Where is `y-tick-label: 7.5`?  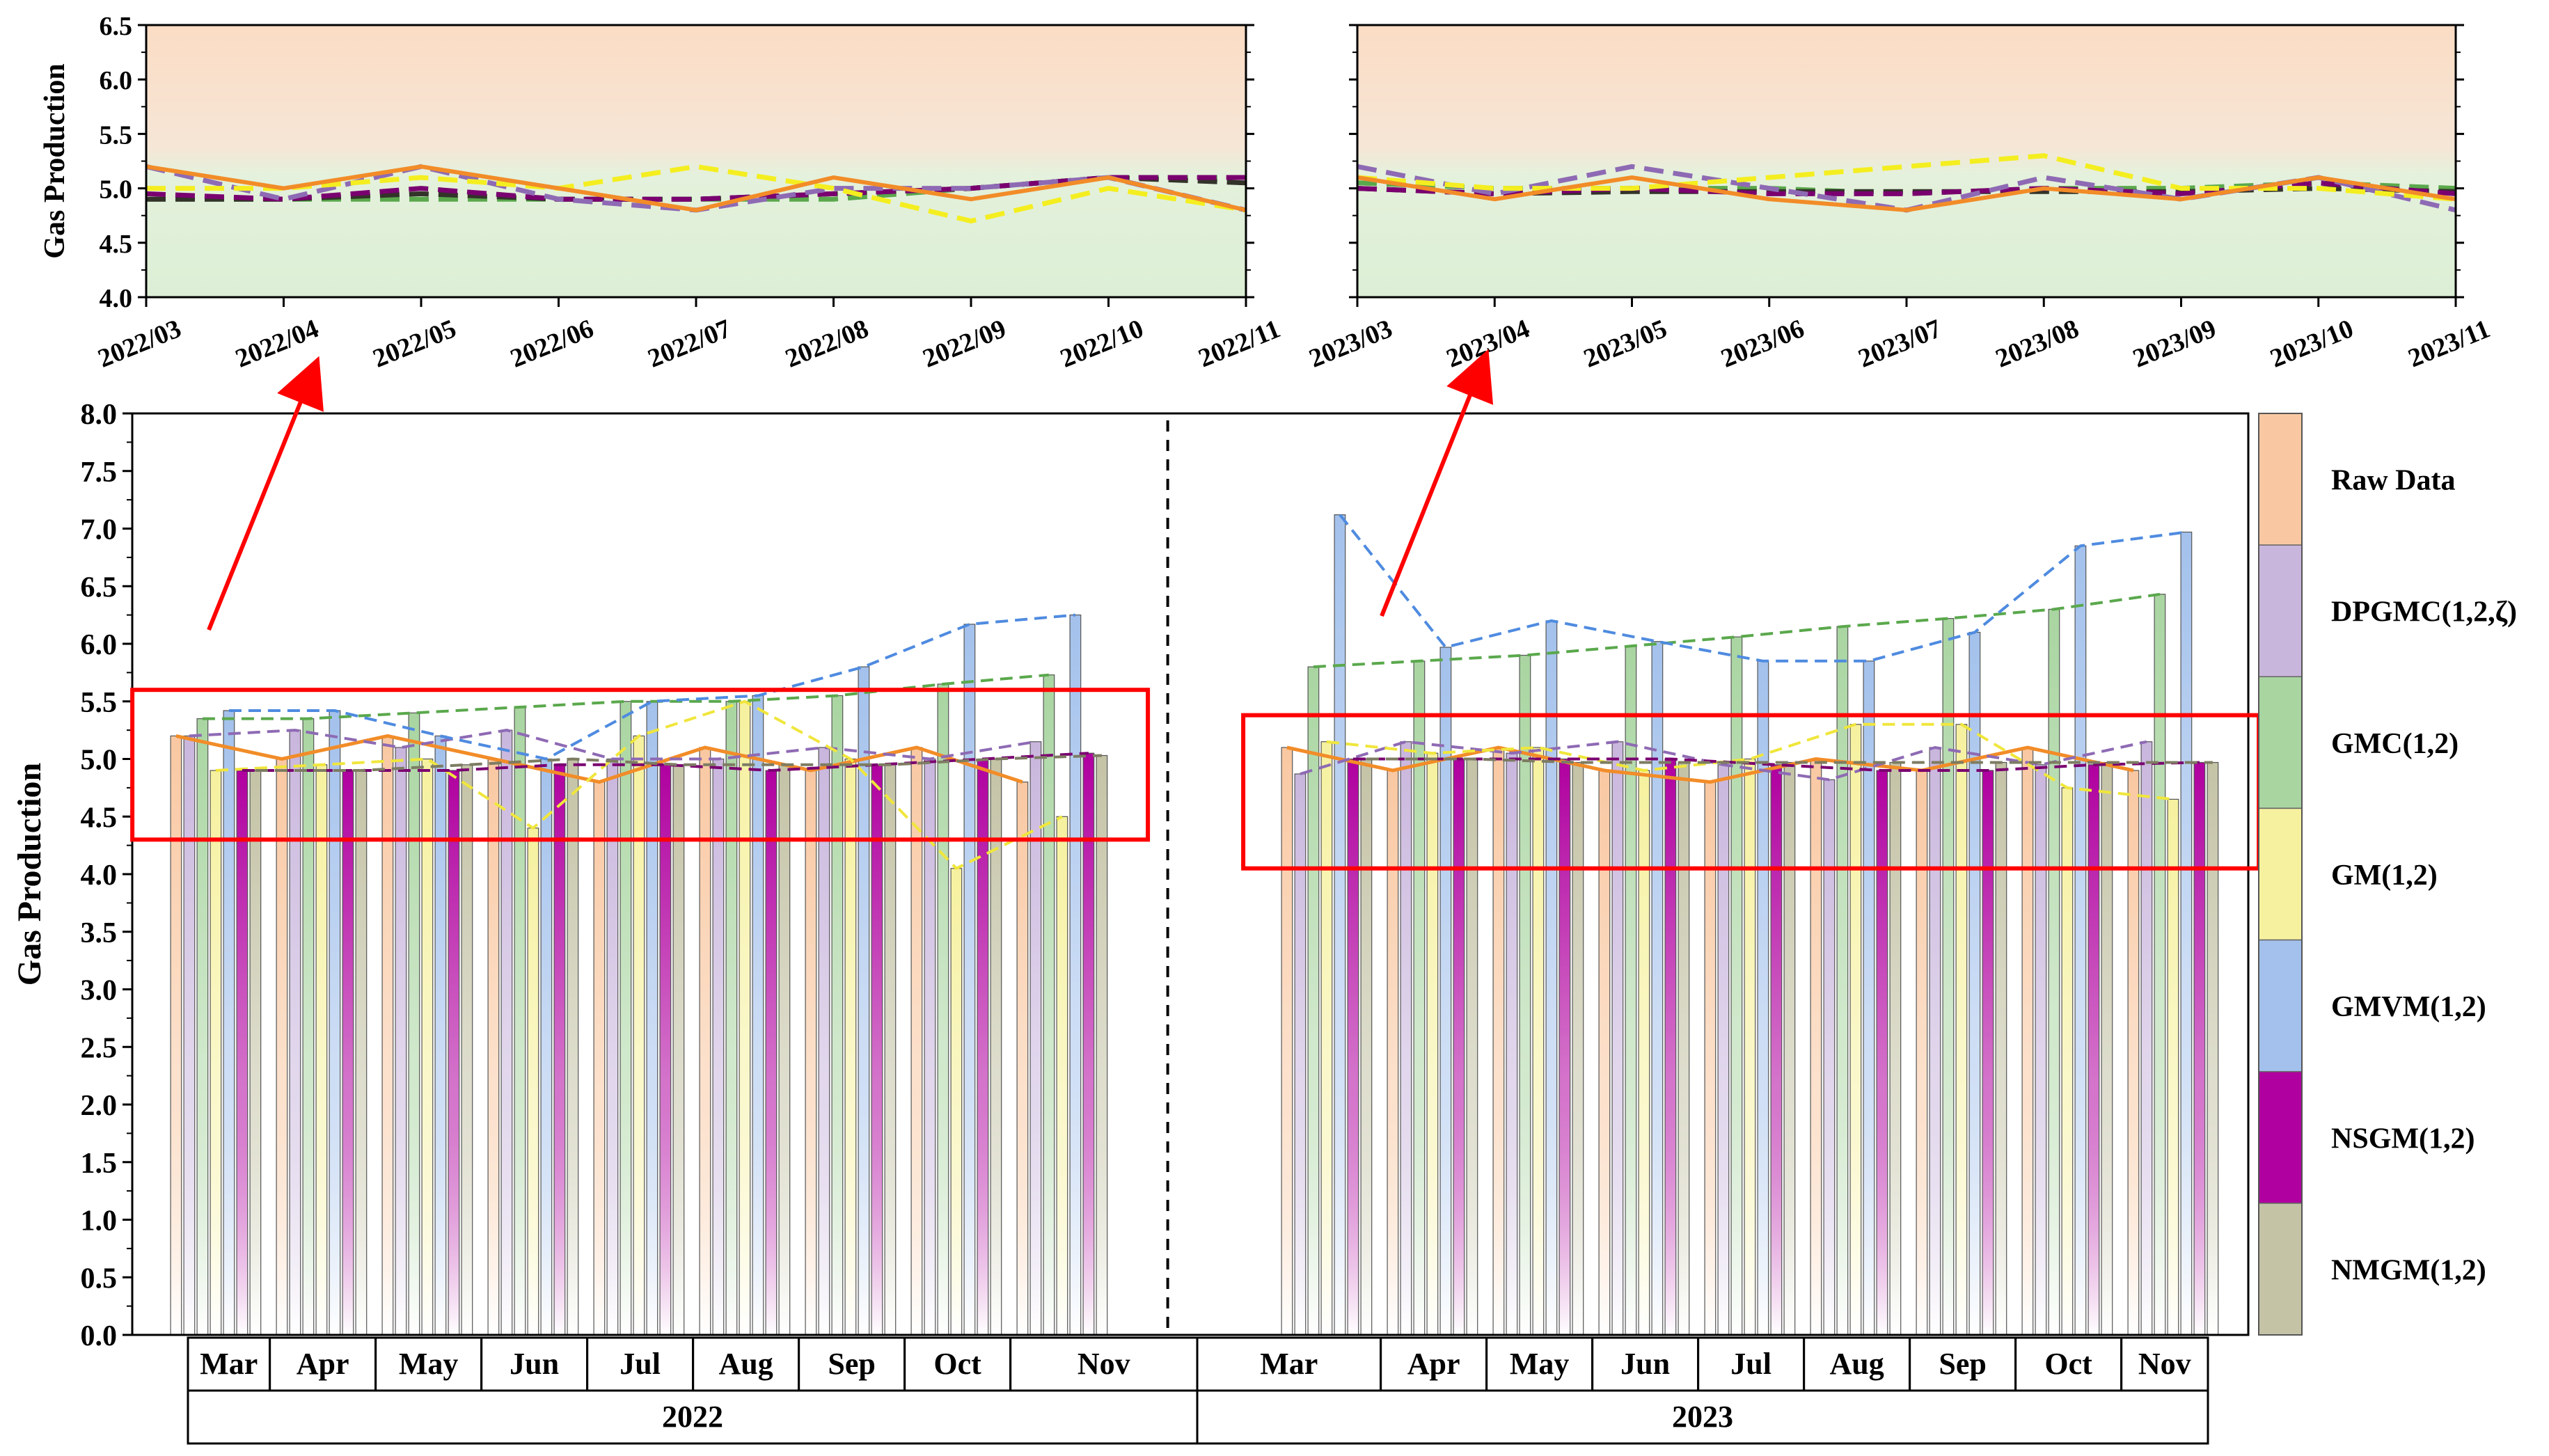
y-tick-label: 7.5 is located at coordinates (100, 473).